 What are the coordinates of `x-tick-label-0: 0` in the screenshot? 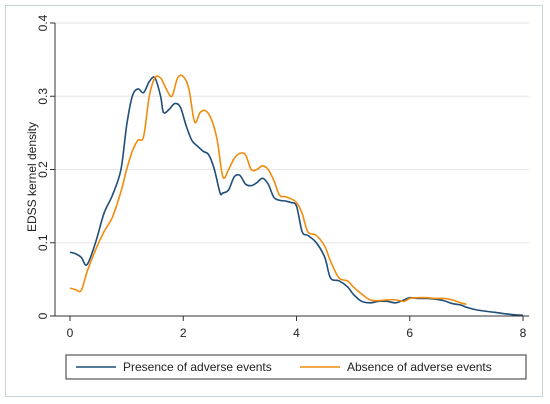 It's located at (70, 333).